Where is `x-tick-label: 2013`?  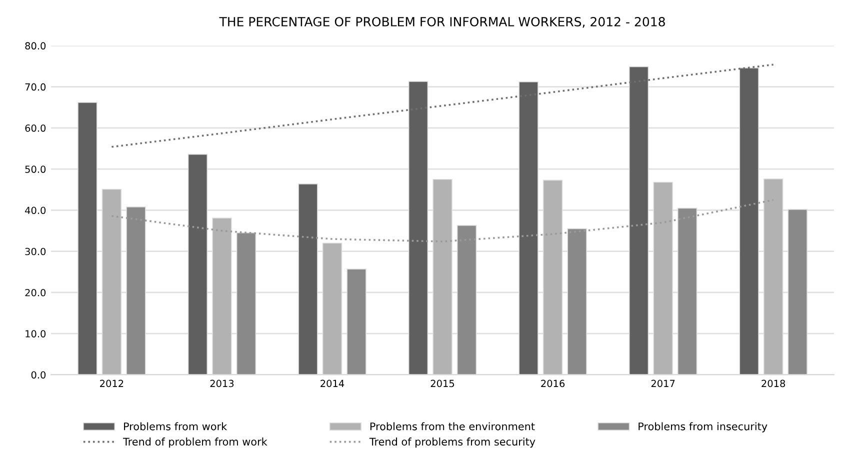
x-tick-label: 2013 is located at coordinates (222, 384).